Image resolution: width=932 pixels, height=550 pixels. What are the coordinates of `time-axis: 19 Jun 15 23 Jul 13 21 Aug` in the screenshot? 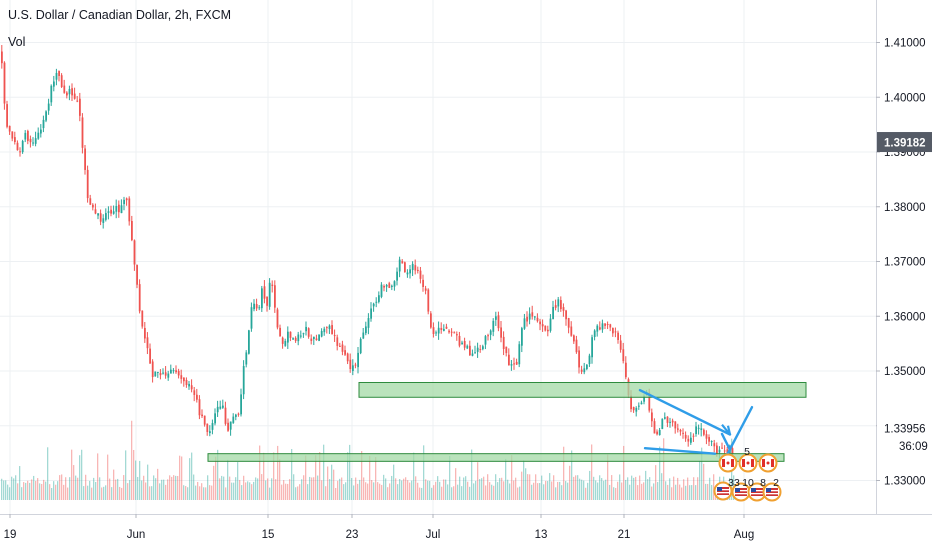 It's located at (379, 527).